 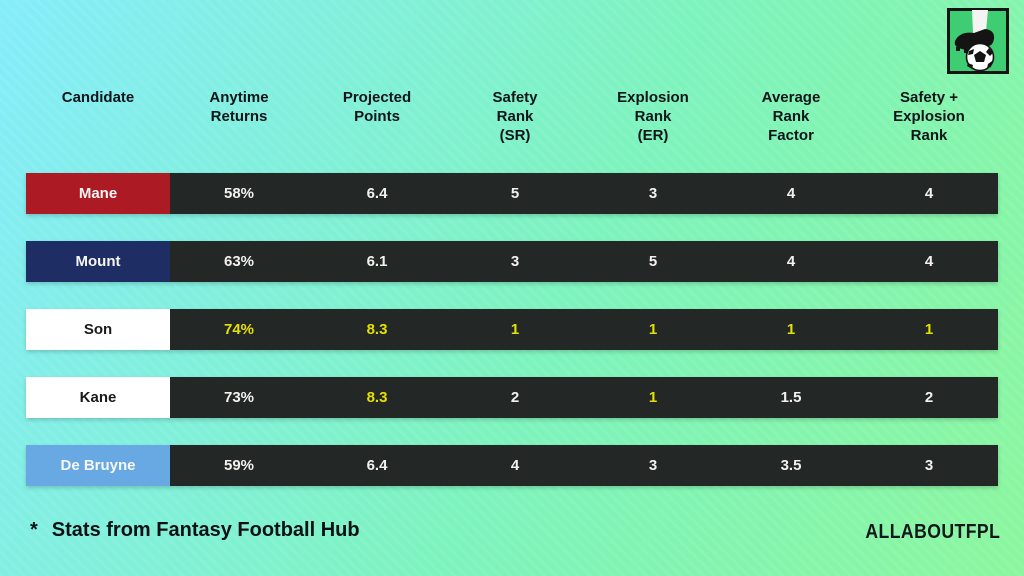 What do you see at coordinates (239, 193) in the screenshot?
I see `stat-cell: 58%` at bounding box center [239, 193].